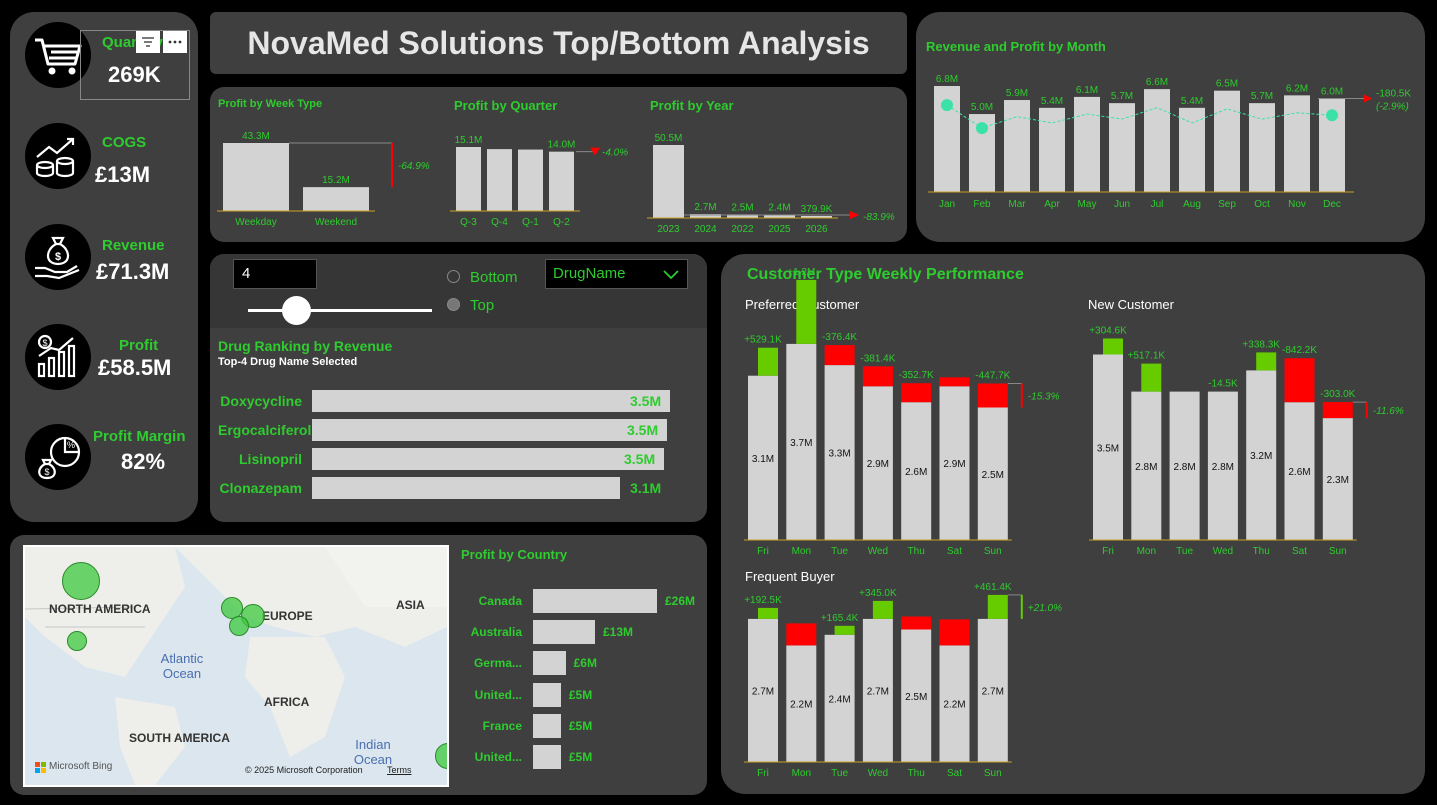  What do you see at coordinates (124, 142) in the screenshot?
I see `kpi-label-cogs: COGS` at bounding box center [124, 142].